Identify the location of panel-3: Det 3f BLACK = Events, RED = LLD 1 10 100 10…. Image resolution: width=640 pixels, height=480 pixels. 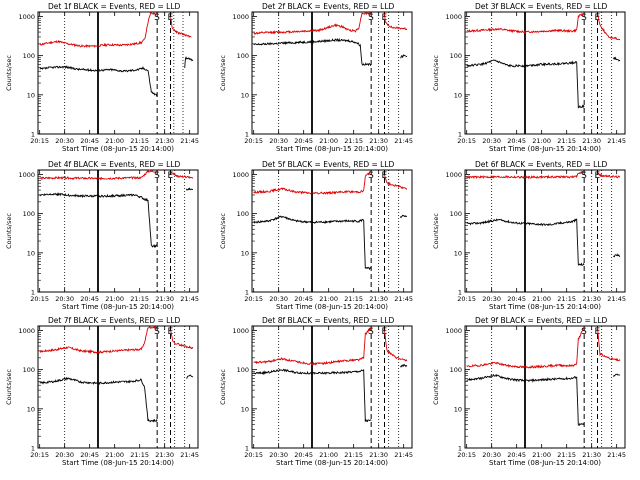
(529, 77).